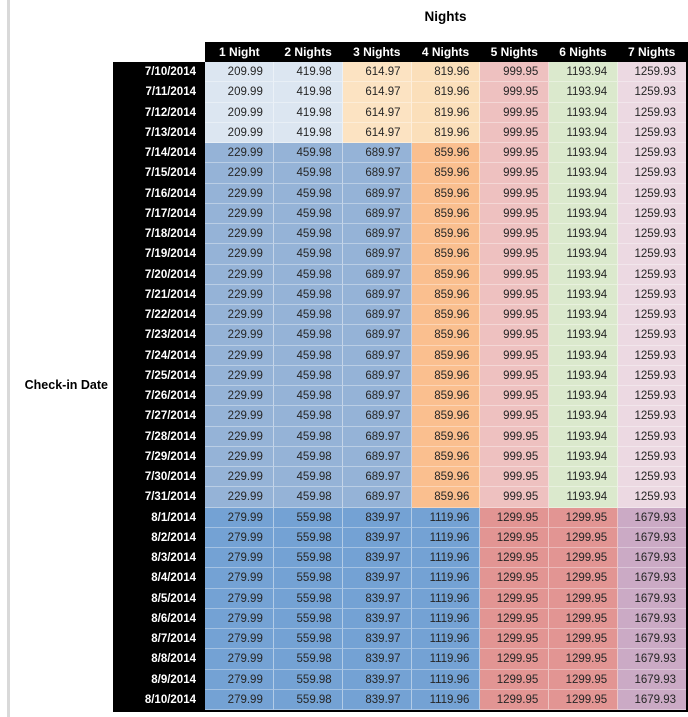  Describe the element at coordinates (445, 52) in the screenshot. I see `column-header: 4 Nights` at that location.